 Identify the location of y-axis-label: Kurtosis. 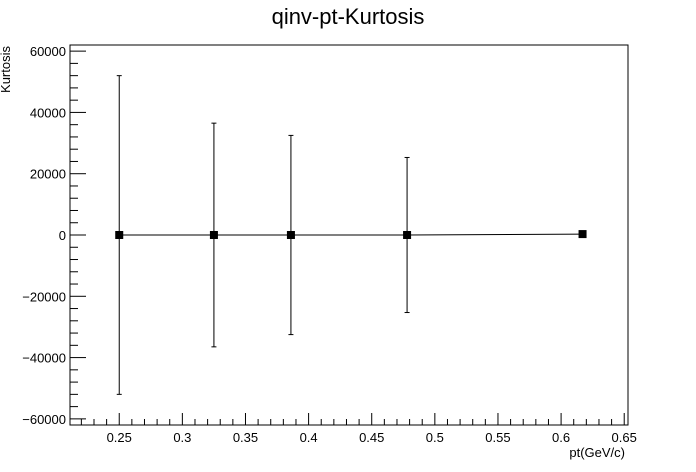
(6, 69).